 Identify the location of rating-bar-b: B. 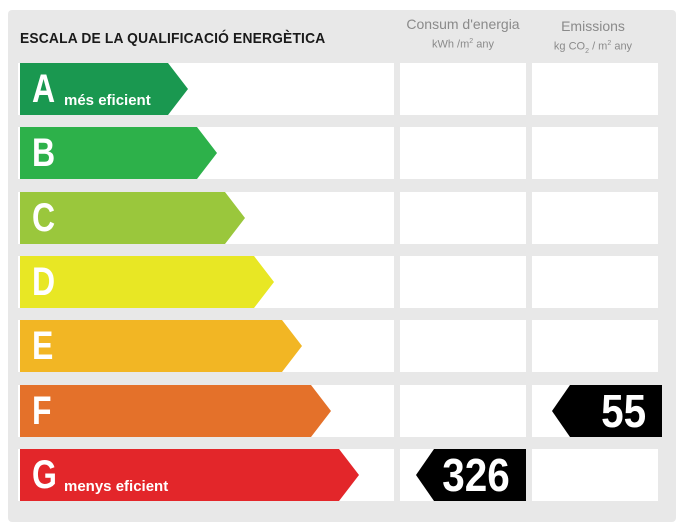
(118, 153).